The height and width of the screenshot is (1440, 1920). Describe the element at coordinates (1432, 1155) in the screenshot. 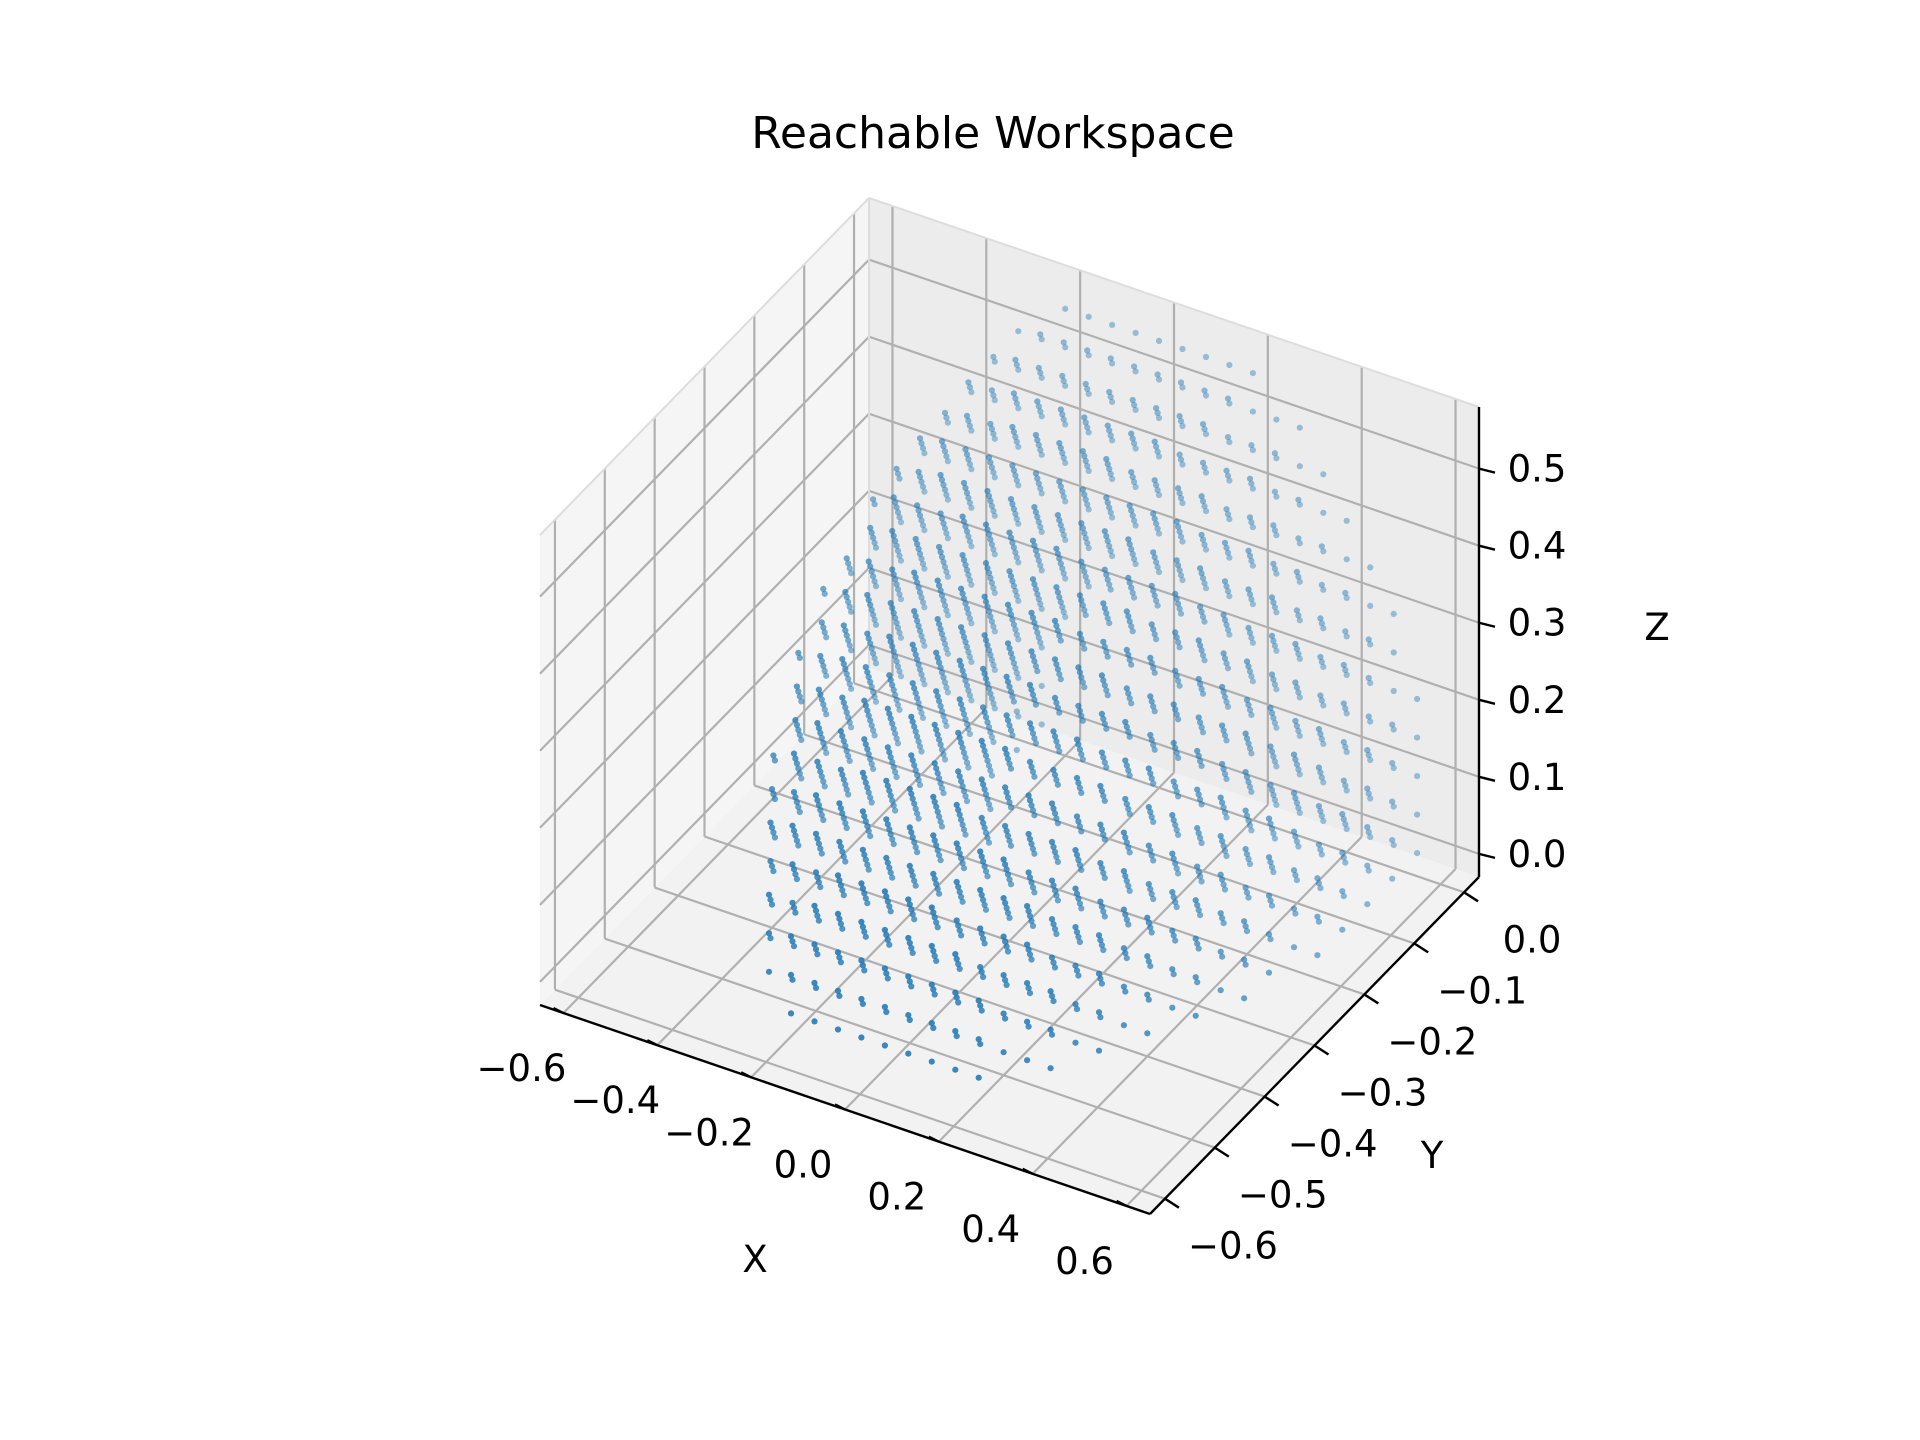

I see `y-axis-label: Y` at that location.